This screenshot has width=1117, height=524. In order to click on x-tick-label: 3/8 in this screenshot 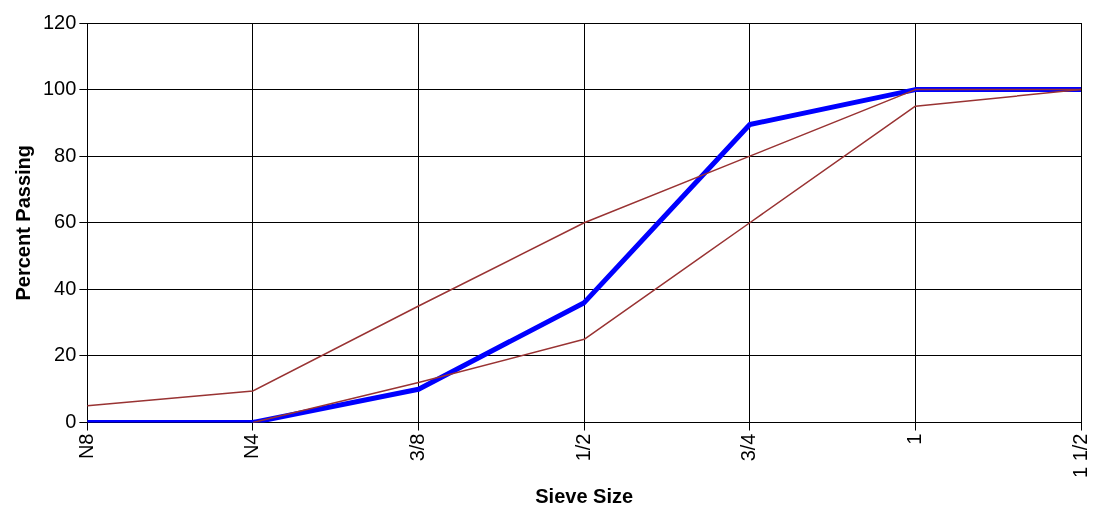, I will do `click(417, 447)`.